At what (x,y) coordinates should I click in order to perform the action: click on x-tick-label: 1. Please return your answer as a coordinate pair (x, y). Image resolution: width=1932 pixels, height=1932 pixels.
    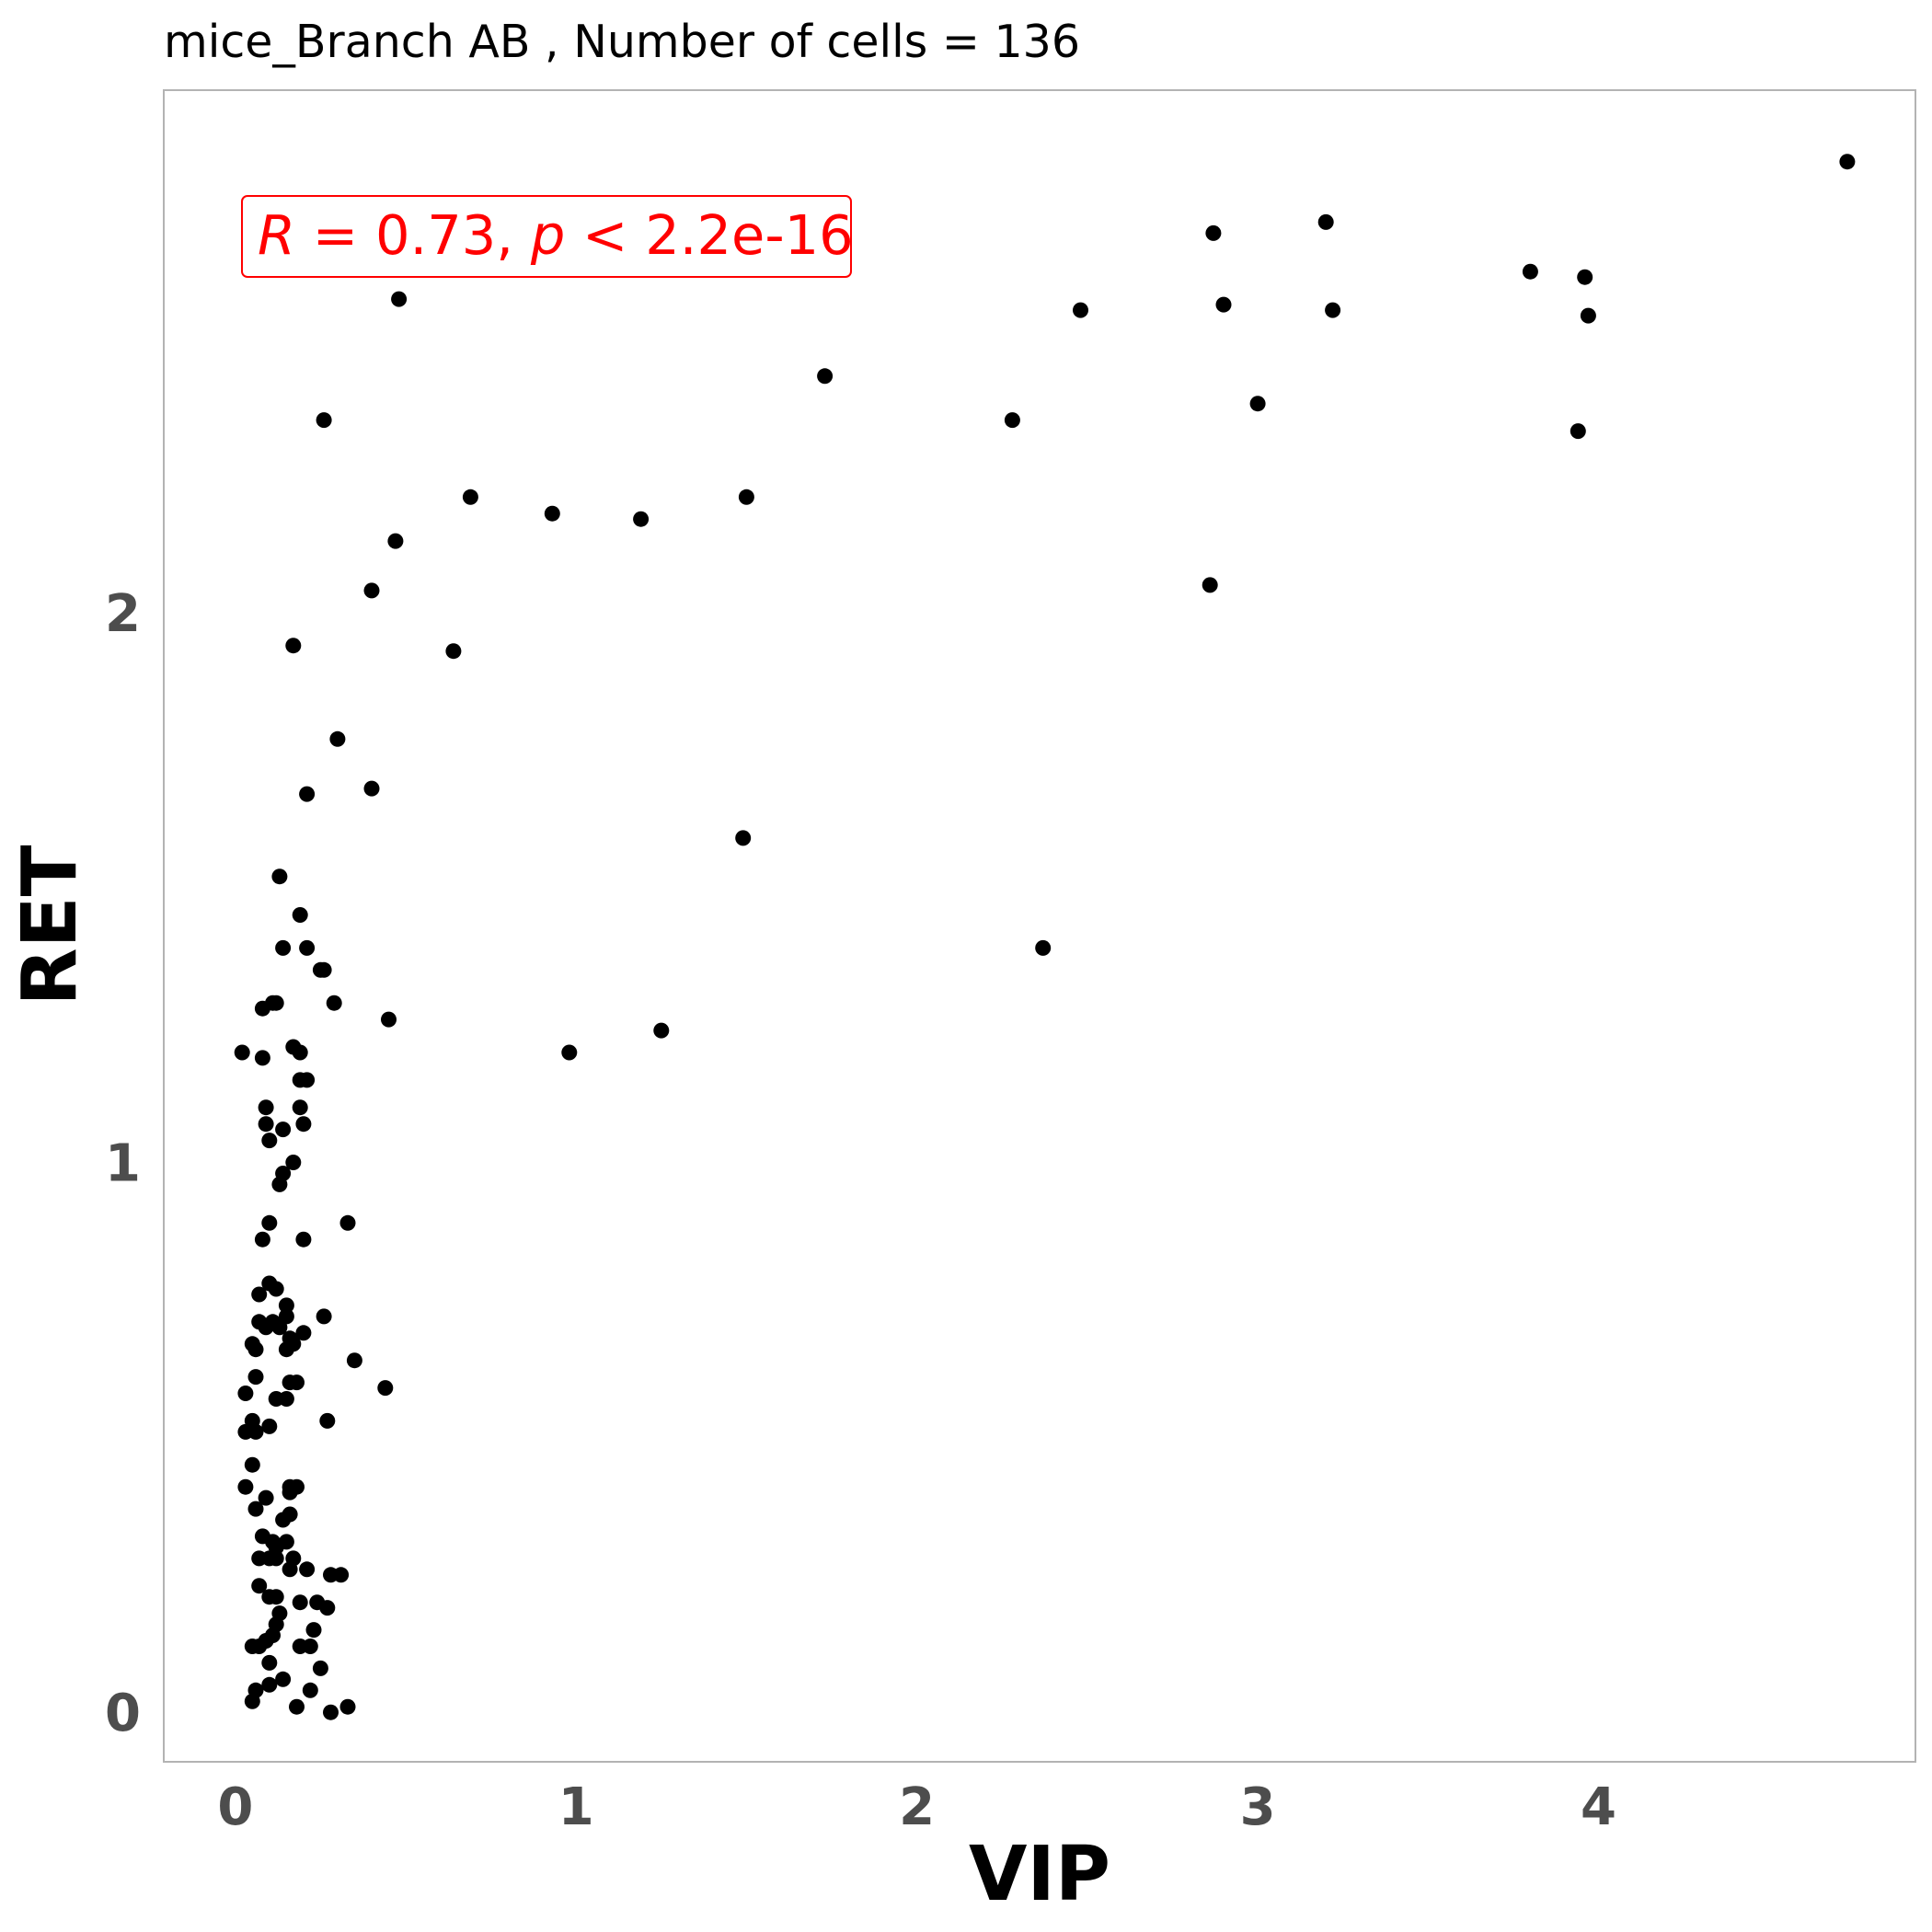
    Looking at the image, I should click on (576, 1807).